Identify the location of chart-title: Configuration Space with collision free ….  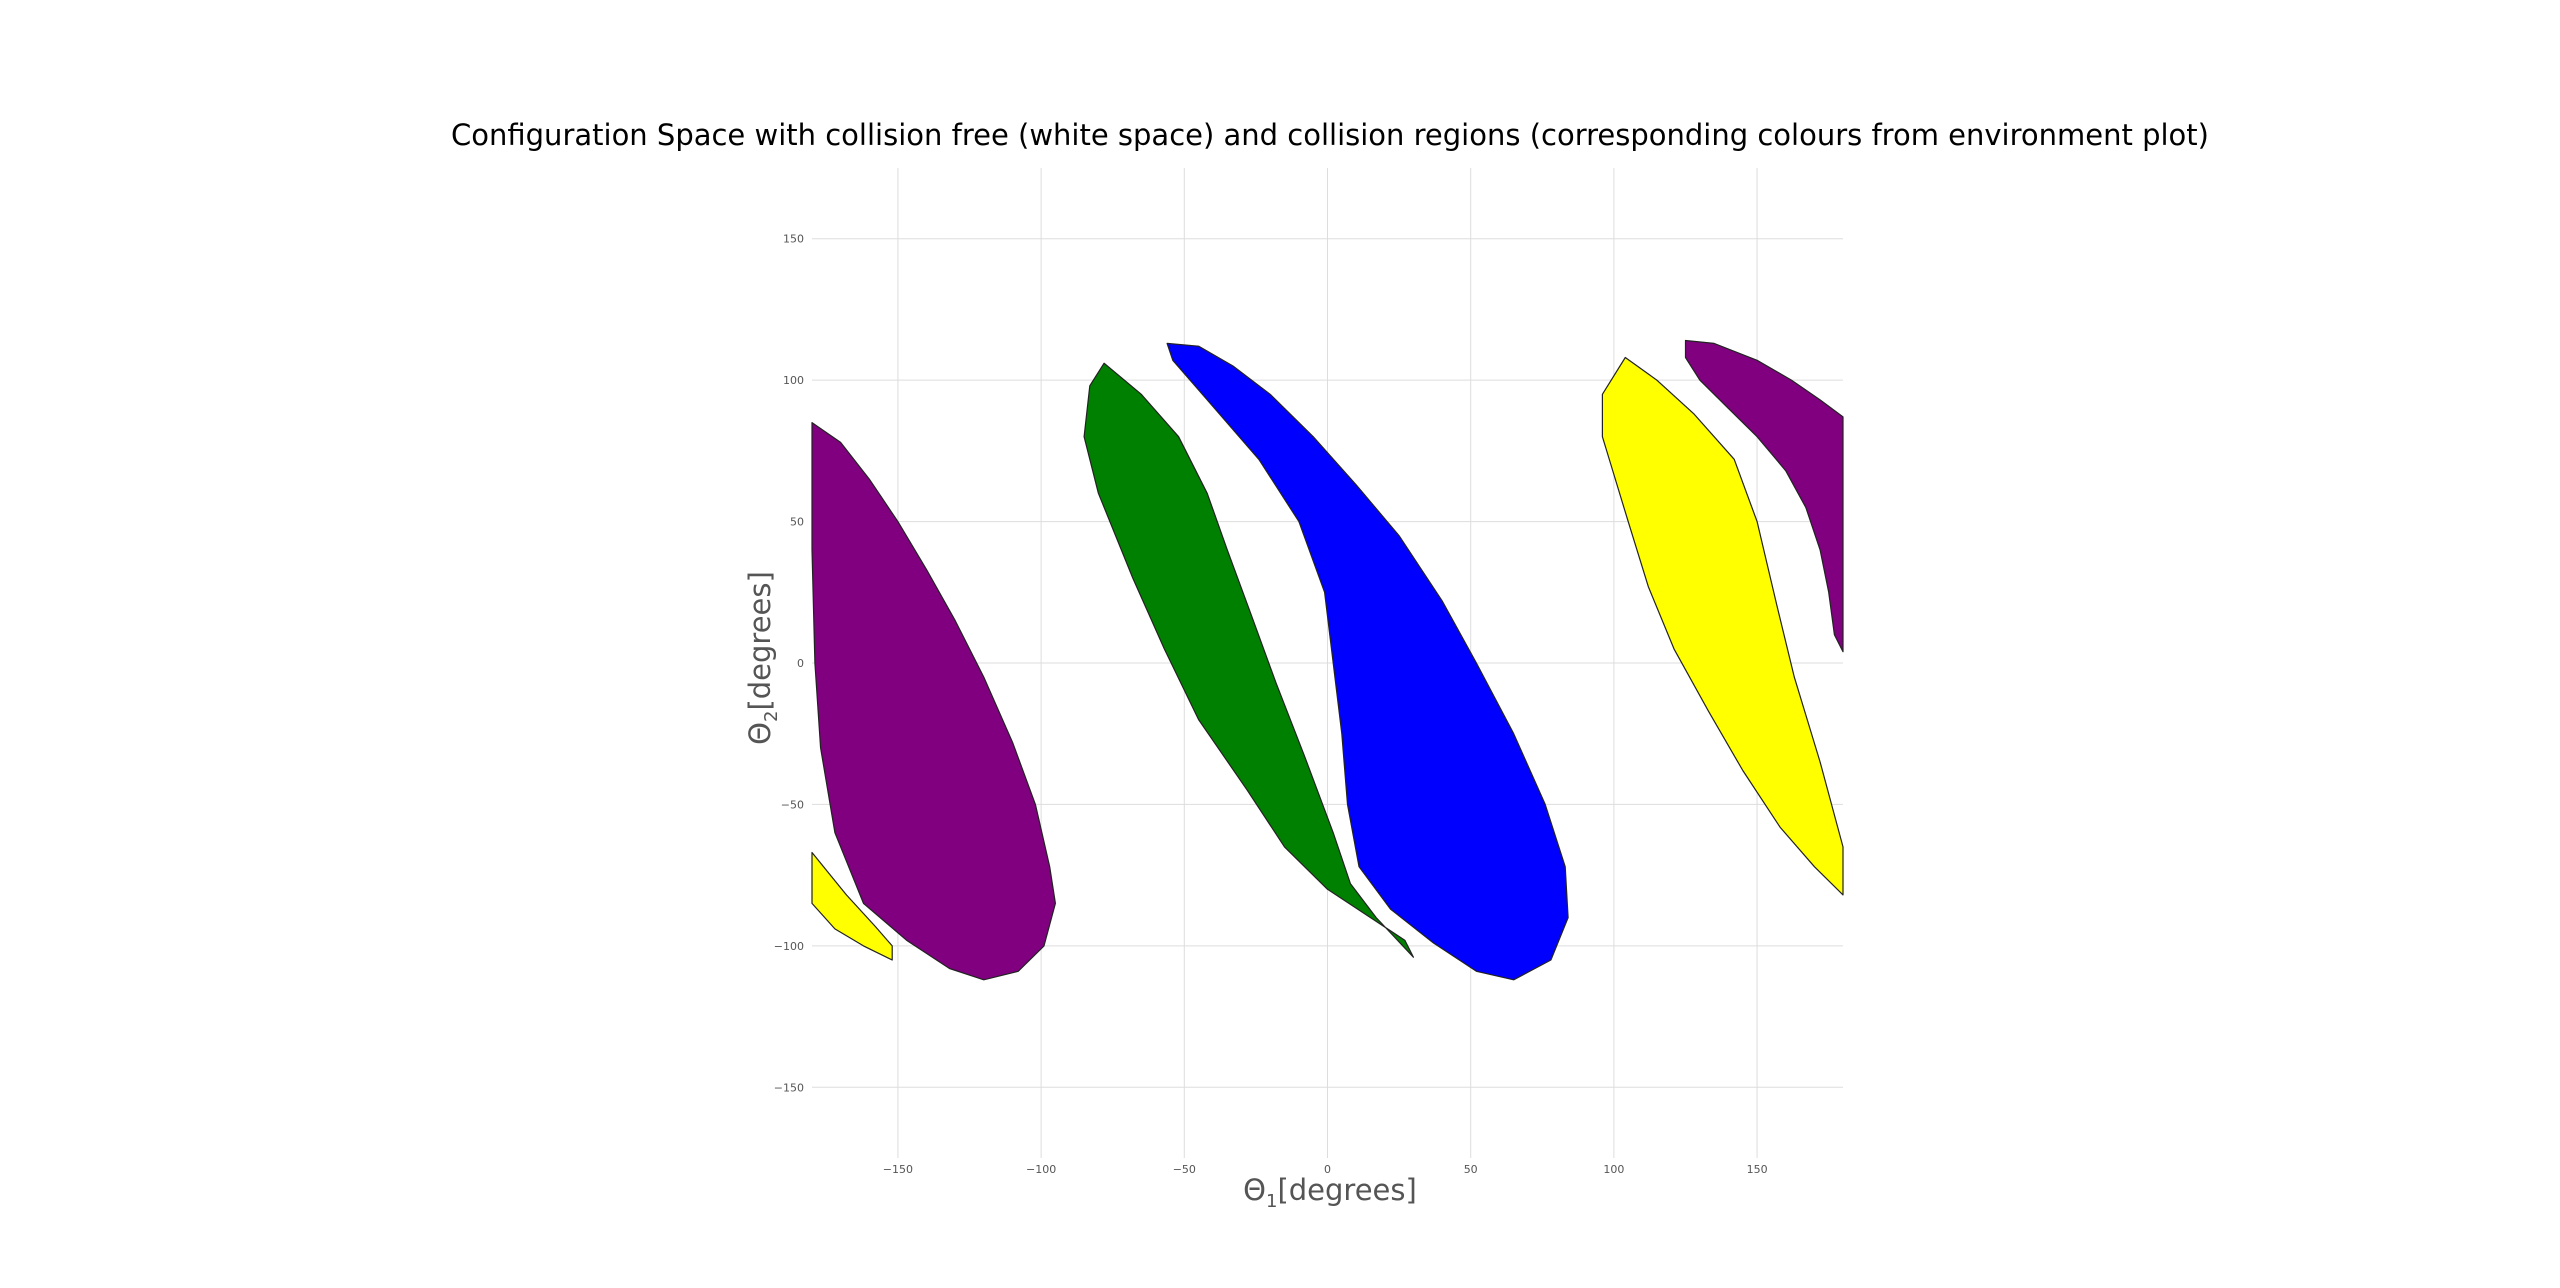
(1330, 135).